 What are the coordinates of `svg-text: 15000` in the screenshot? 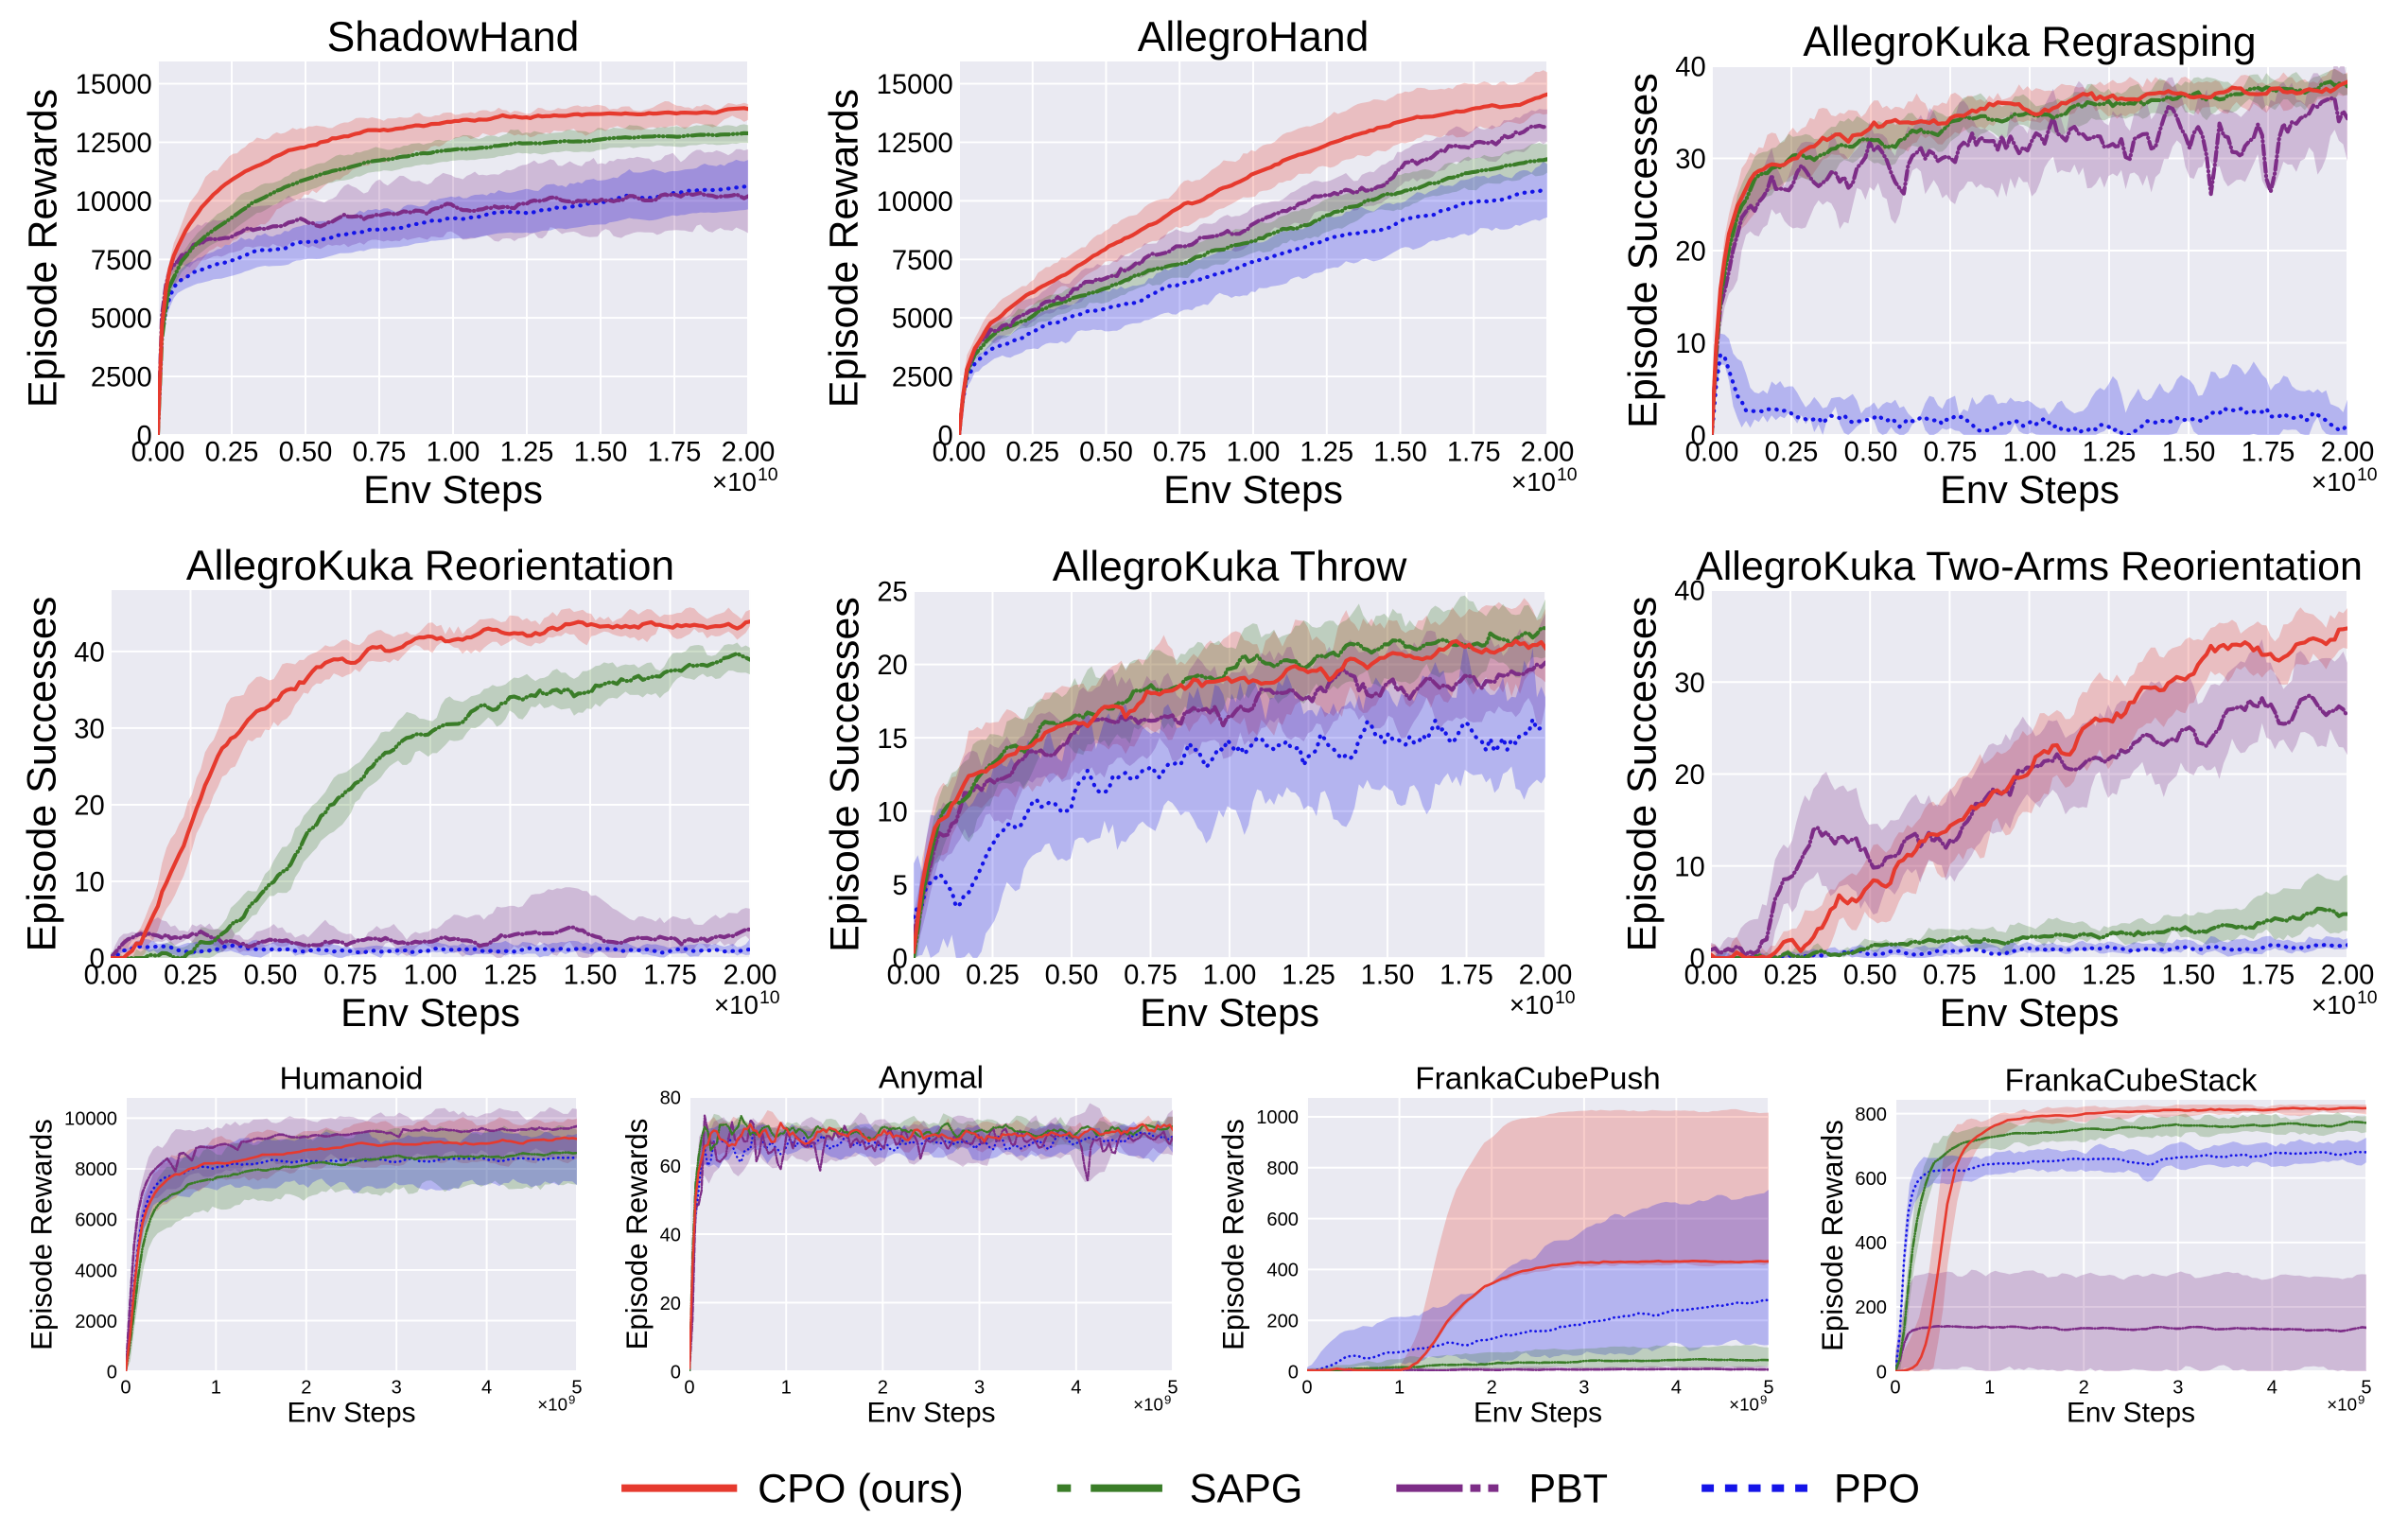 It's located at (915, 85).